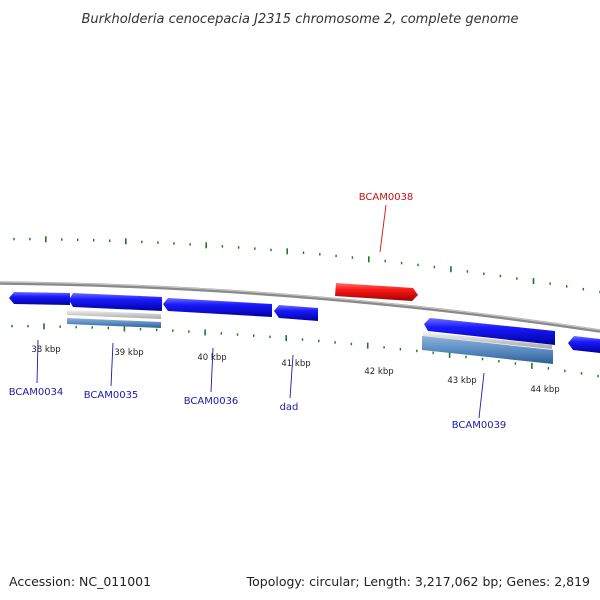  What do you see at coordinates (37, 361) in the screenshot?
I see `leader-BCAM0034` at bounding box center [37, 361].